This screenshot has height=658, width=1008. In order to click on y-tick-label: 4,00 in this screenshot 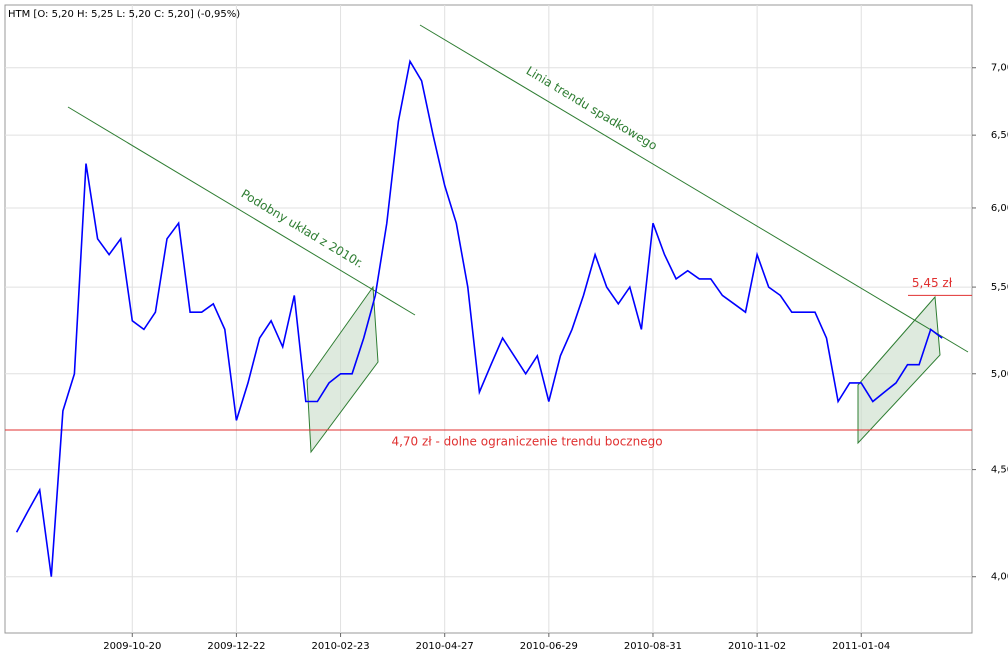, I will do `click(999, 577)`.